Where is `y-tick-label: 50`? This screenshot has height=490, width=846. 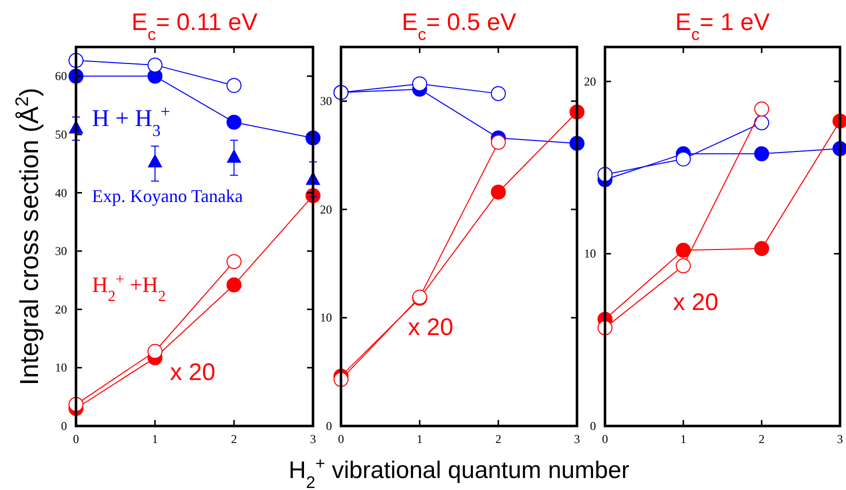 y-tick-label: 50 is located at coordinates (61, 134).